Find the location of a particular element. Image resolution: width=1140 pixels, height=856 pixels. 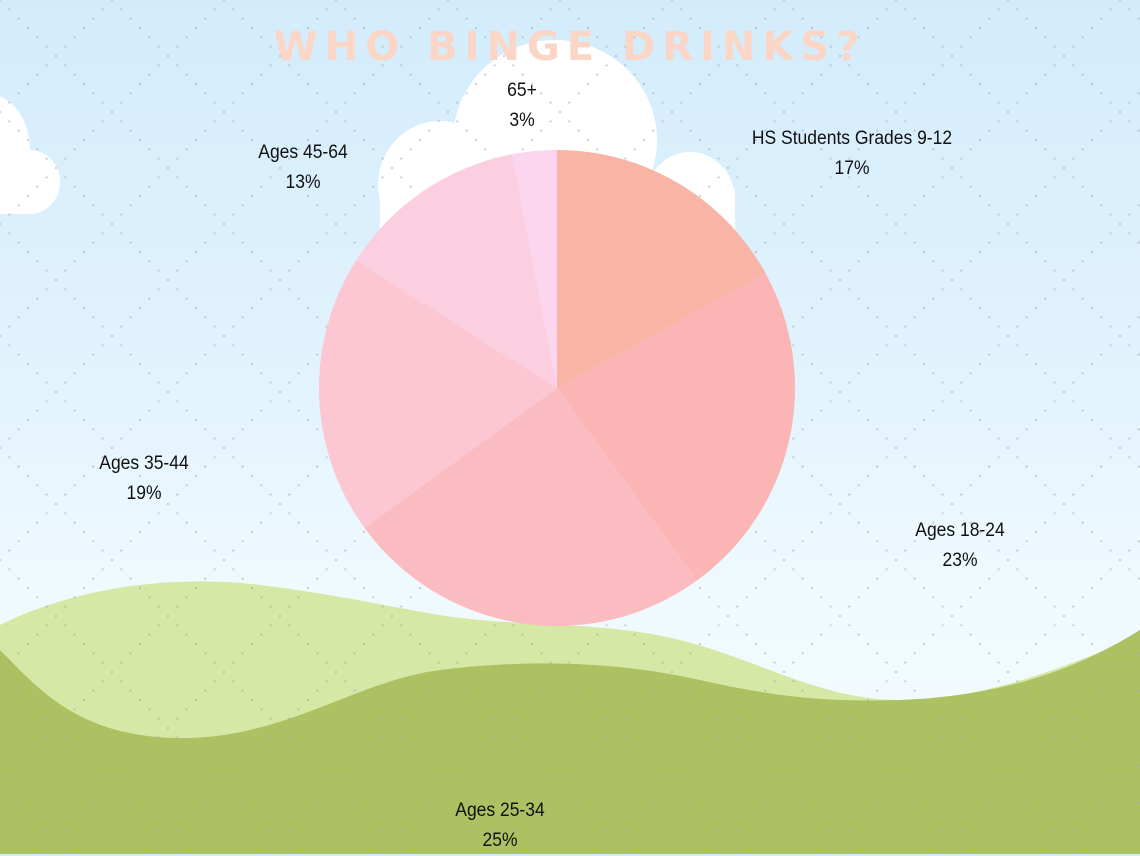

chart-title: WHO BINGE DRINKS? is located at coordinates (570, 47).